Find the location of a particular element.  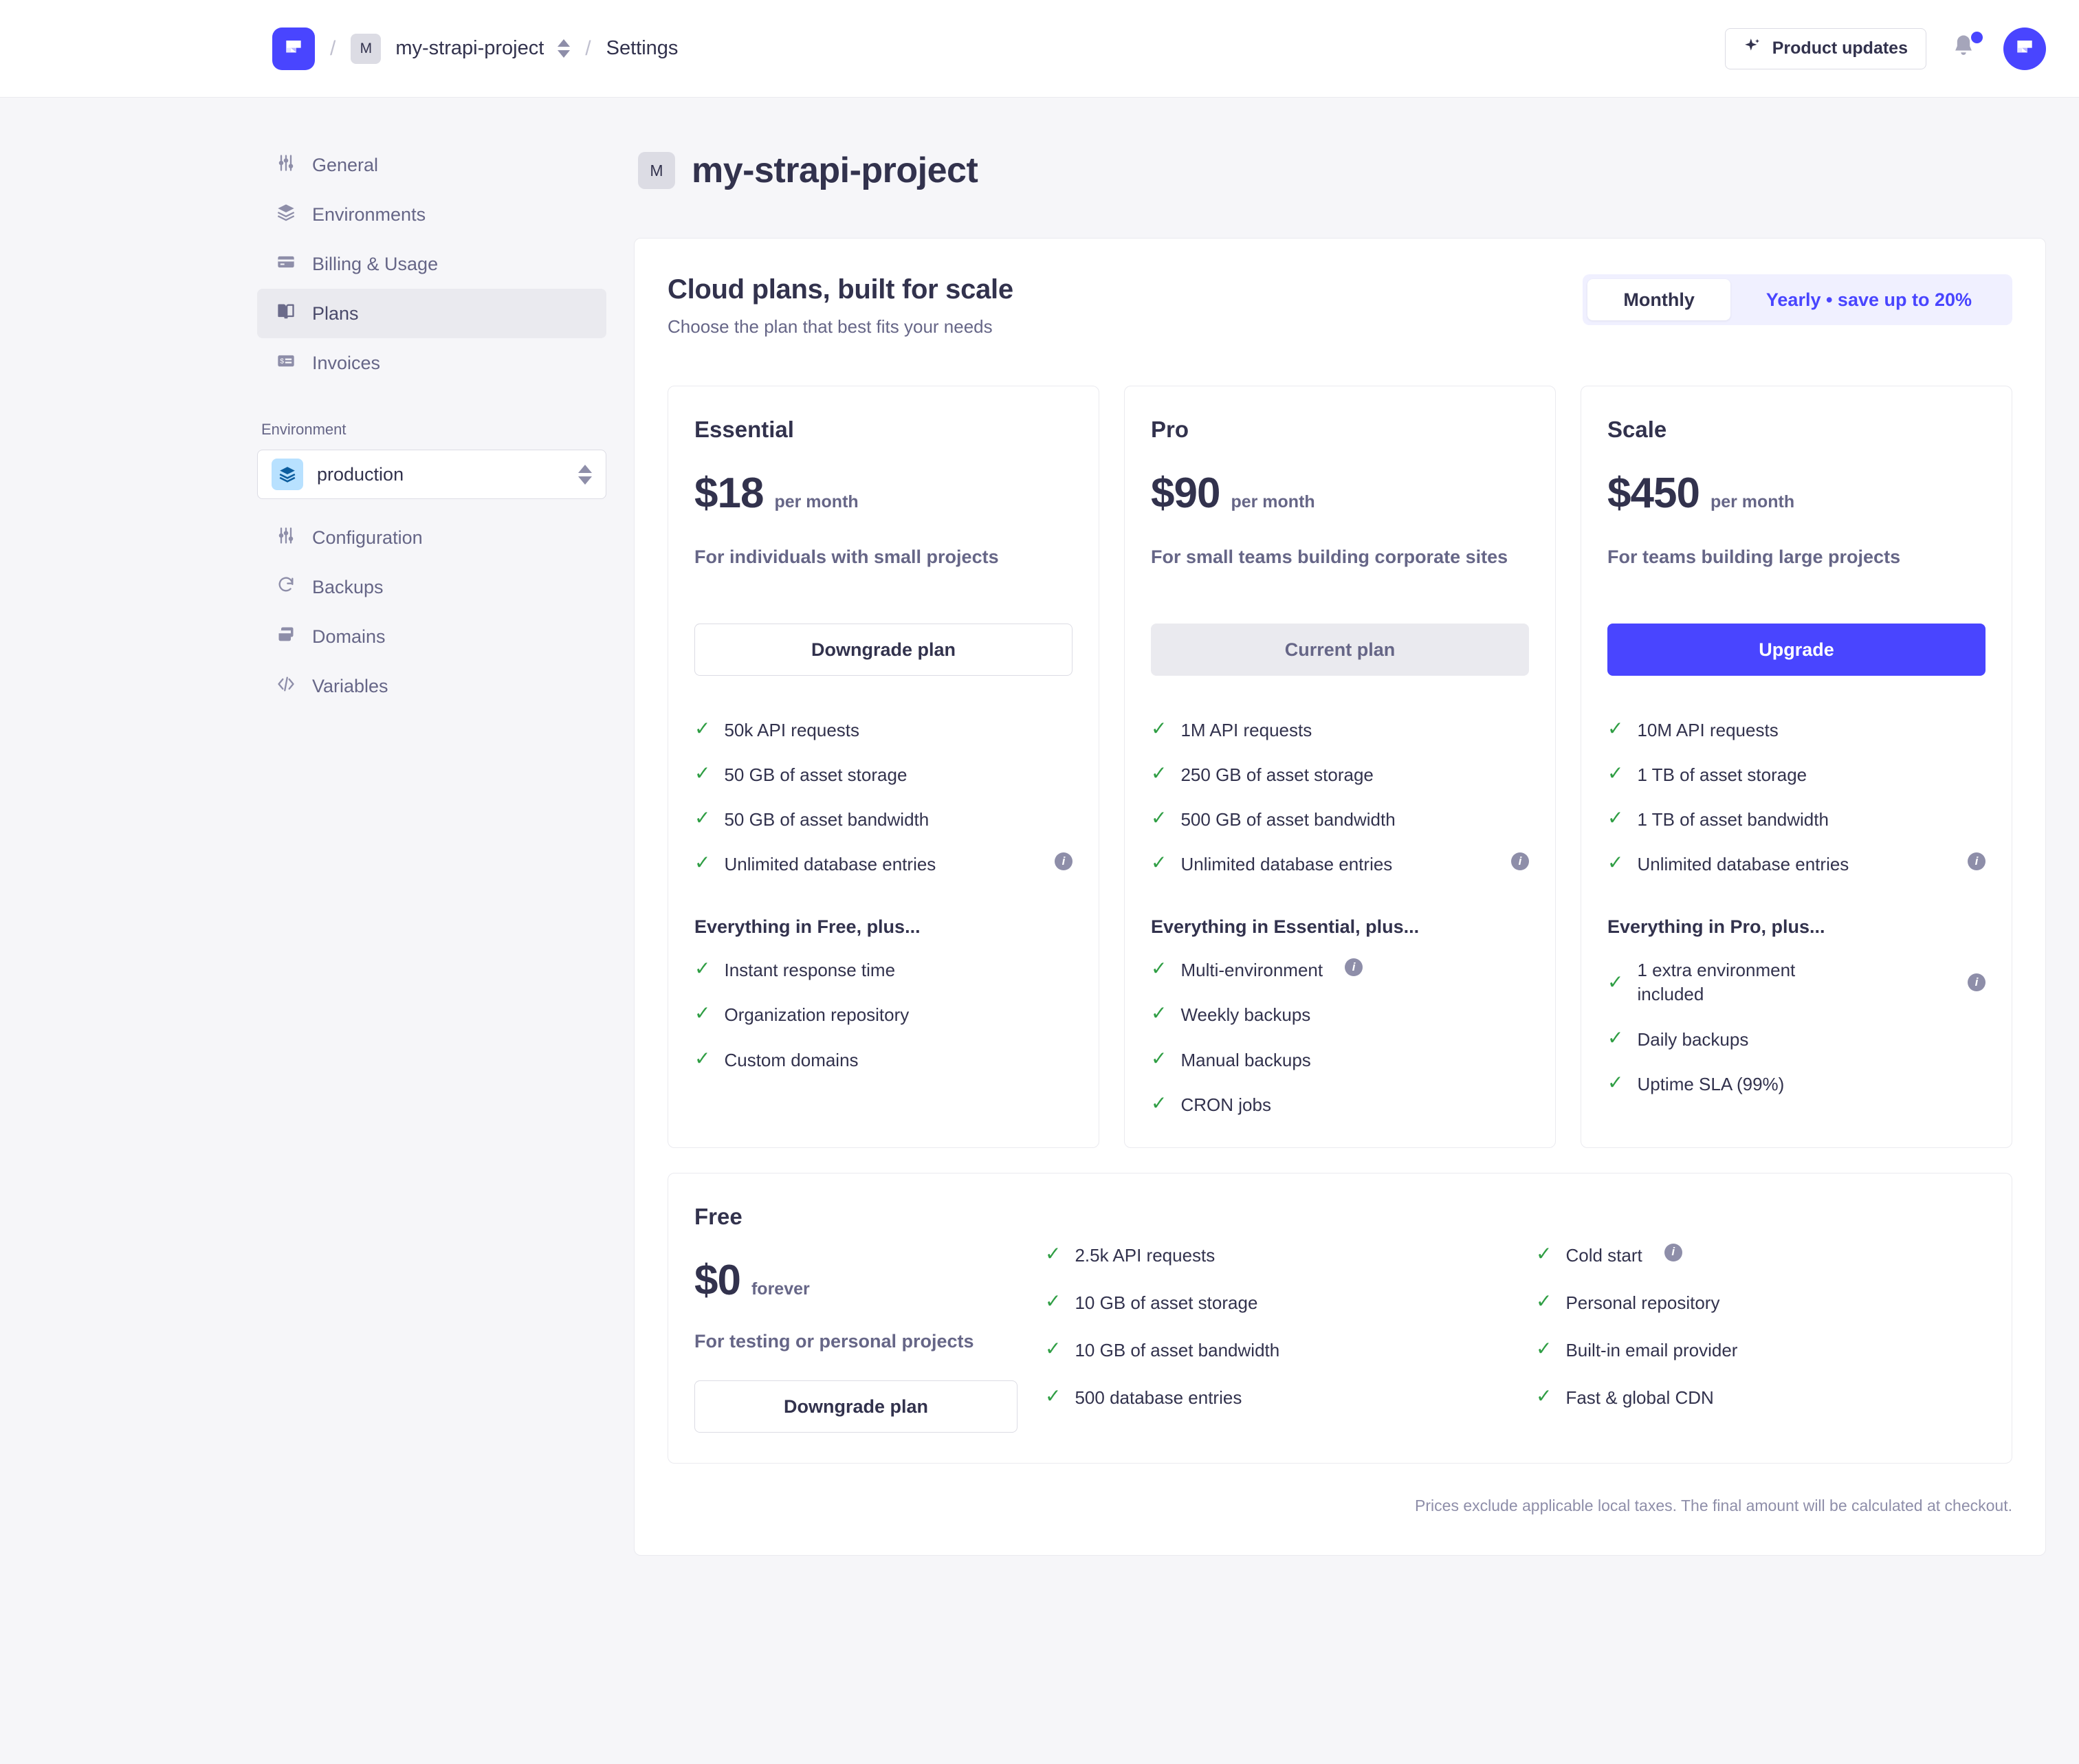

feature-label: Custom domains is located at coordinates (791, 1059).